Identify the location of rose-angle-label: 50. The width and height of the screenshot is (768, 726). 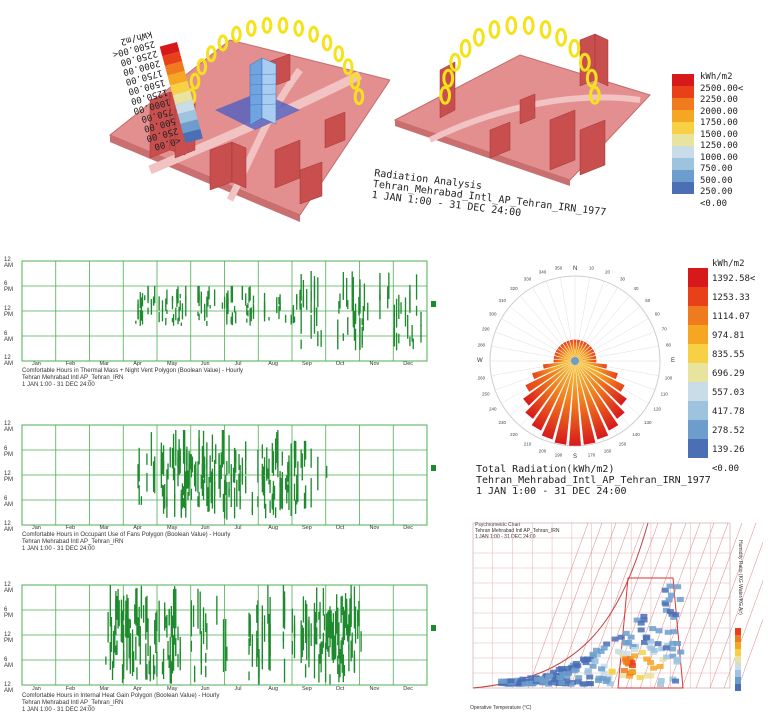
(648, 300).